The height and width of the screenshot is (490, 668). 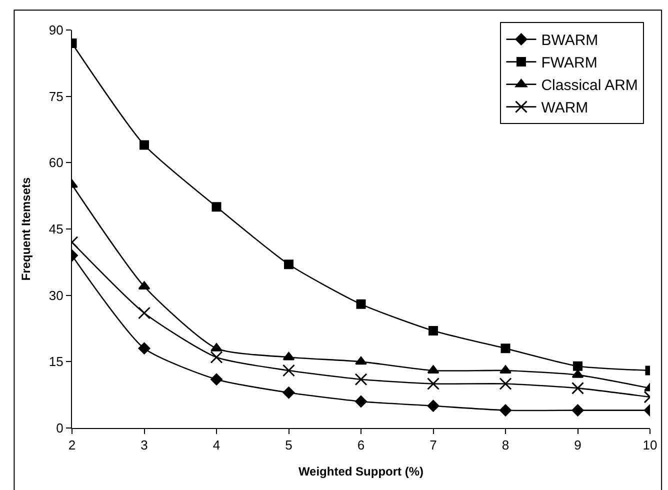 What do you see at coordinates (72, 445) in the screenshot?
I see `x-tick-label: 2` at bounding box center [72, 445].